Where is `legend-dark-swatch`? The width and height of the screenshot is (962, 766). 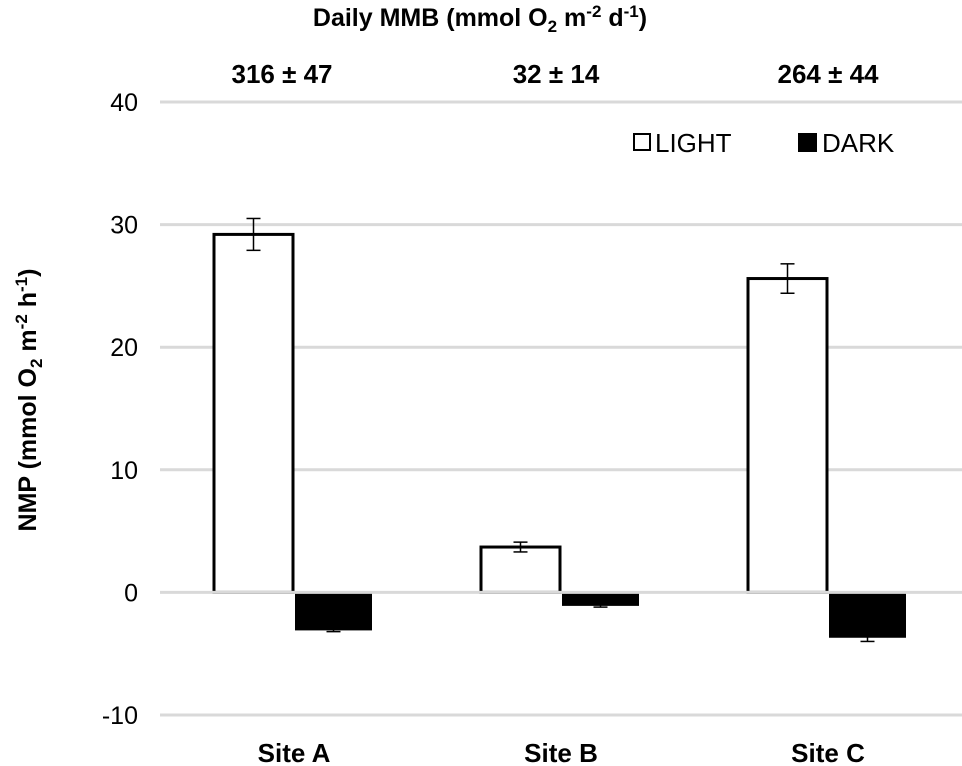
legend-dark-swatch is located at coordinates (807, 142).